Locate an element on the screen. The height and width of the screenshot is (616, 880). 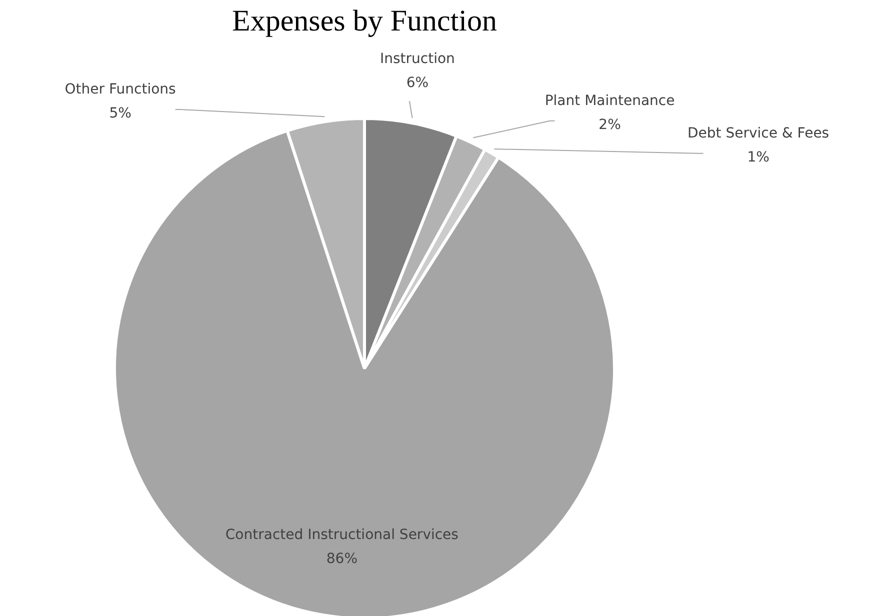
data-label: 6% is located at coordinates (417, 83).